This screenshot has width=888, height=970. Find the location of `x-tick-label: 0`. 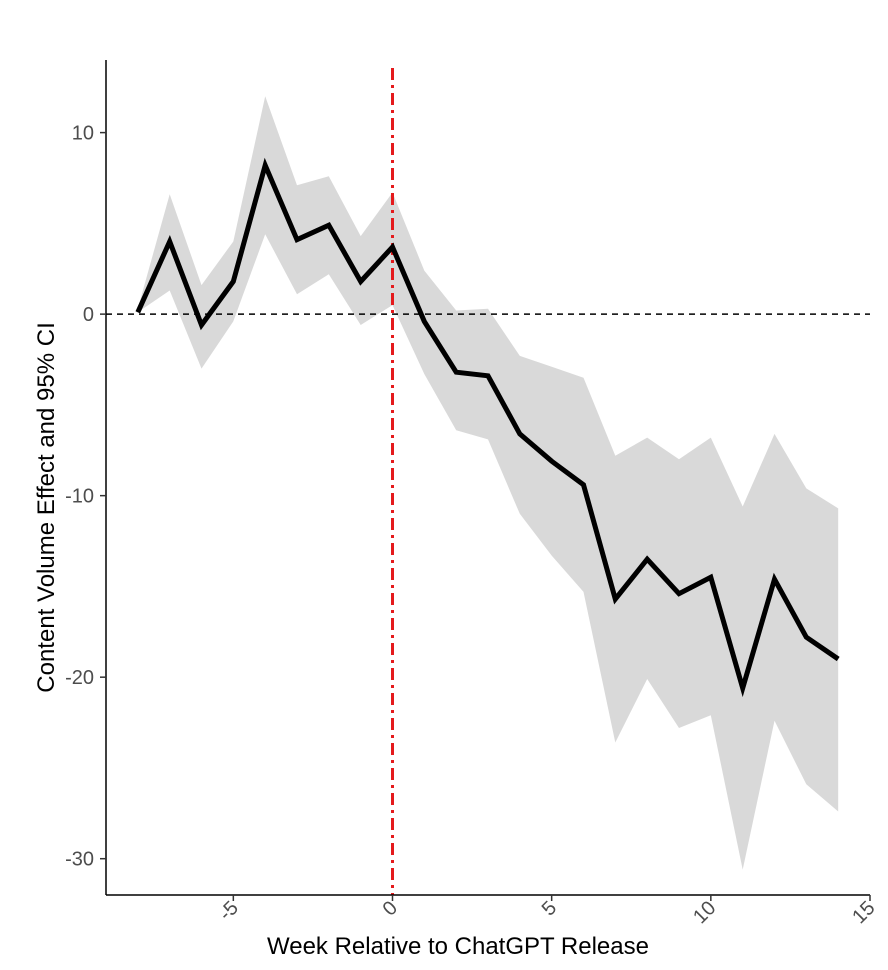

x-tick-label: 0 is located at coordinates (390, 908).